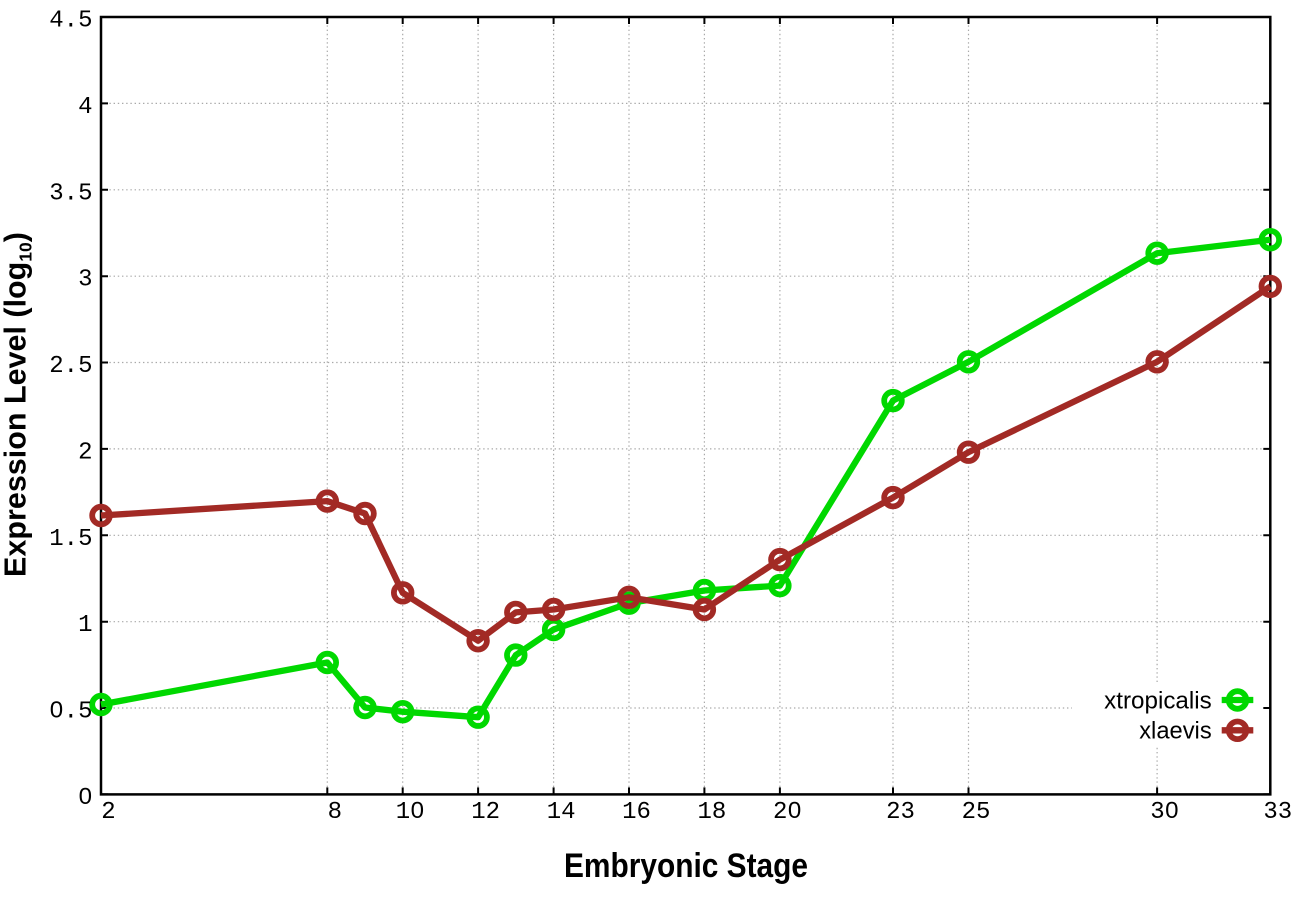 The image size is (1296, 907). I want to click on svg-text: 12, so click(485, 812).